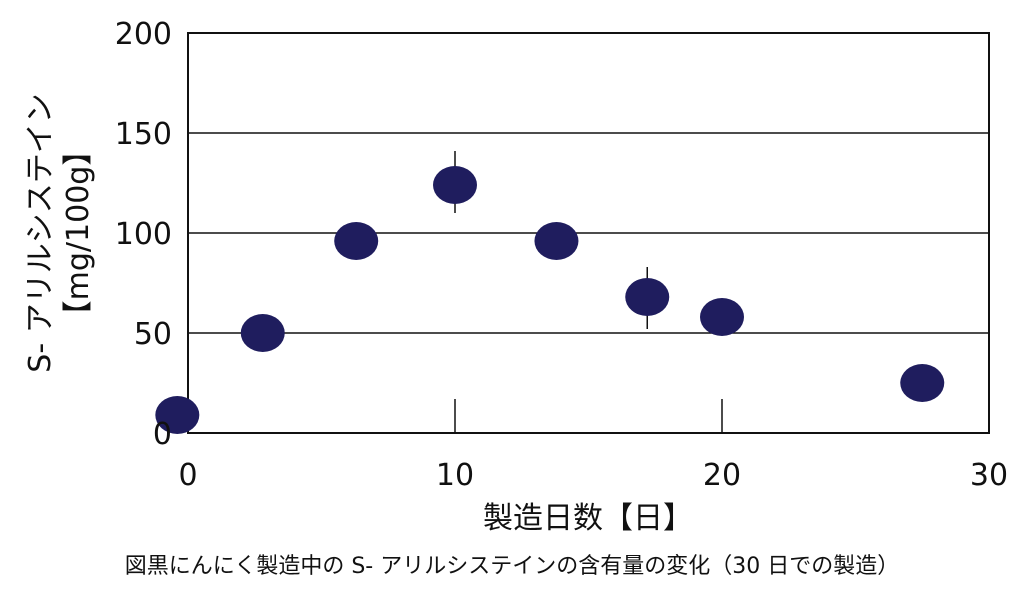 This screenshot has width=1024, height=600. Describe the element at coordinates (78, 233) in the screenshot. I see `y-axis-title-line2: 【mg/100g】` at that location.